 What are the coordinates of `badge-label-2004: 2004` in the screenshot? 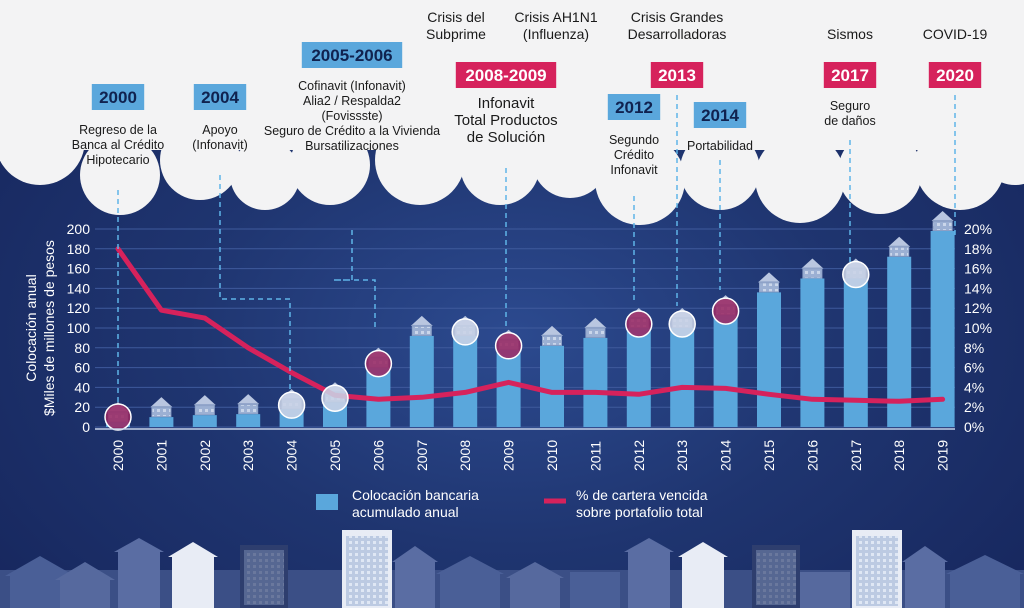 It's located at (220, 97).